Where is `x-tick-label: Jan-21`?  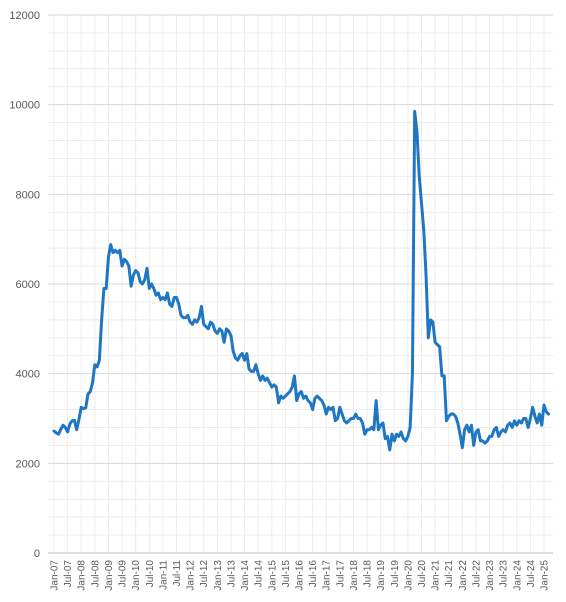
x-tick-label: Jan-21 is located at coordinates (436, 575).